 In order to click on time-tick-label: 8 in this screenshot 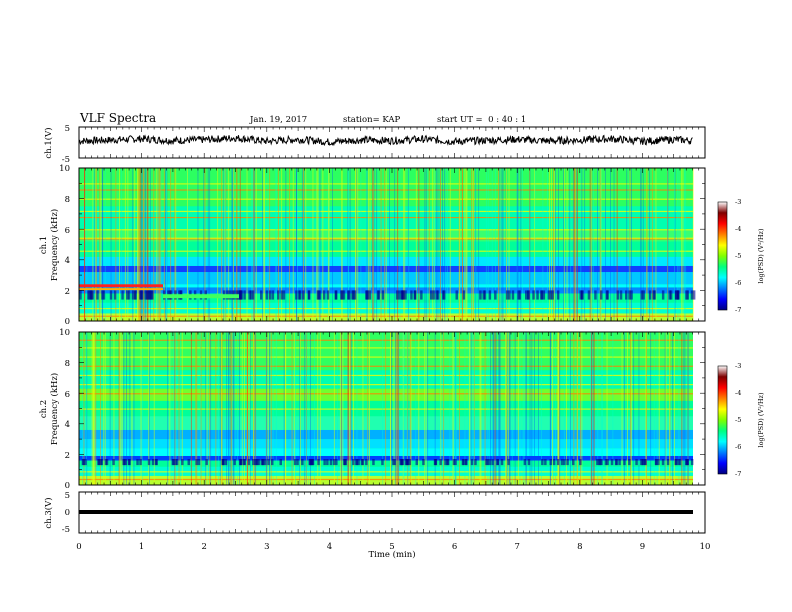, I will do `click(579, 547)`.